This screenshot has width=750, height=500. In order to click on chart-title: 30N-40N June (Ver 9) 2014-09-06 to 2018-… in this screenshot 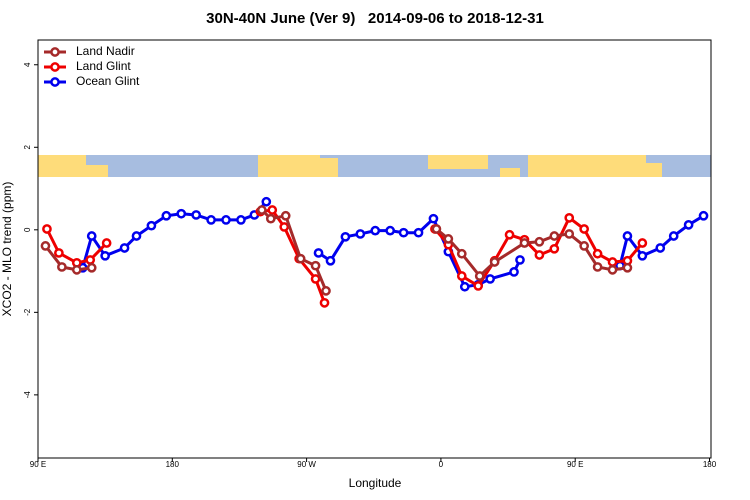, I will do `click(375, 18)`.